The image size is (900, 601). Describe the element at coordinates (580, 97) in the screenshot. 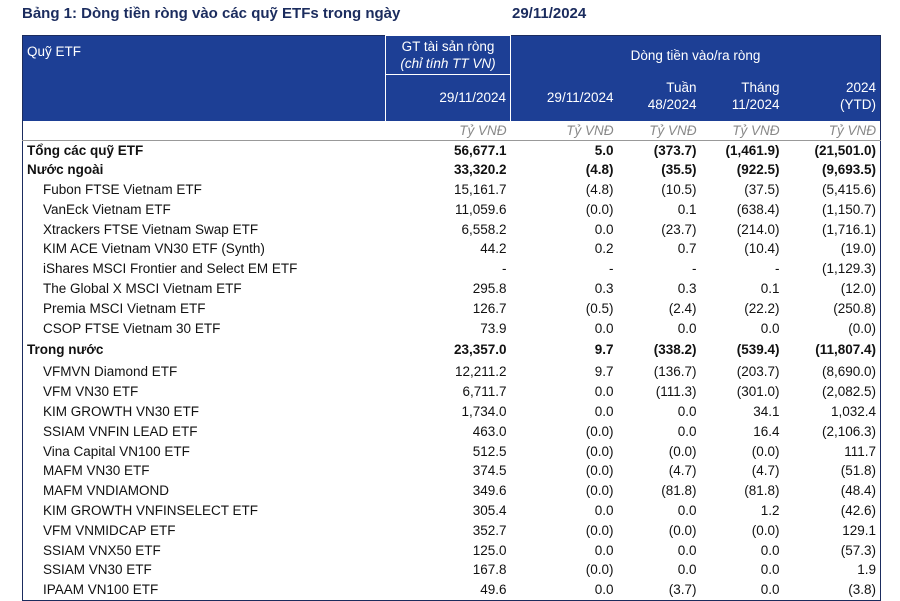

I see `header-line: 29/11/2024` at that location.